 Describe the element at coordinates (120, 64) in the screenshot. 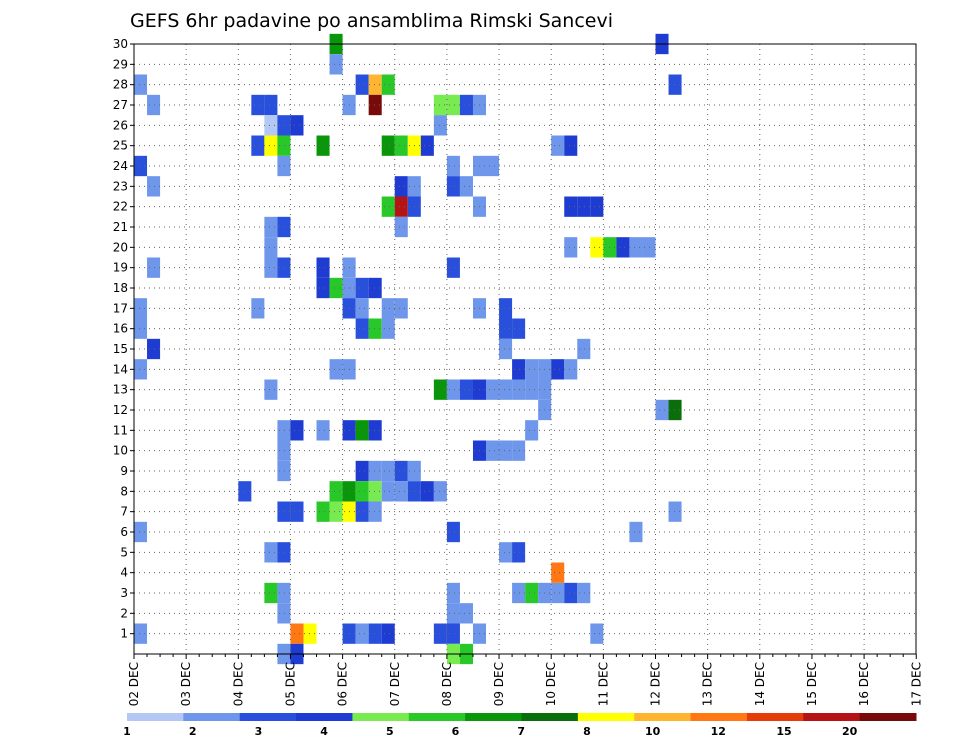

I see `y-tick-label: 29` at that location.